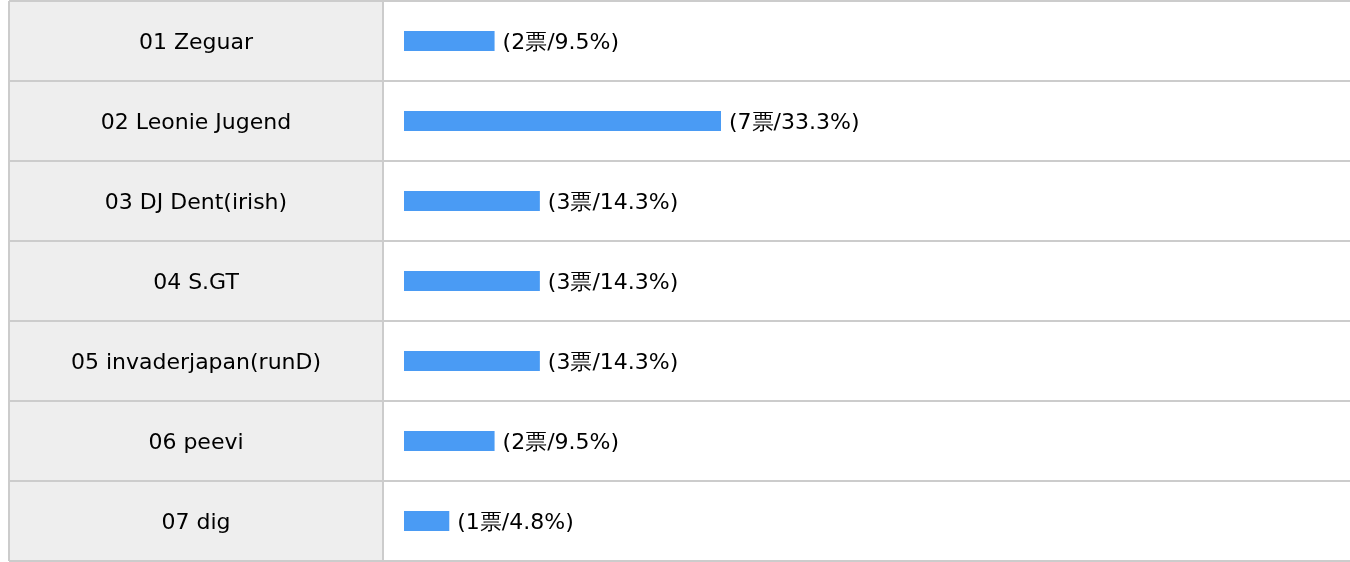 Image resolution: width=1350 pixels, height=562 pixels. I want to click on data-label: (1票/4.8%), so click(515, 521).